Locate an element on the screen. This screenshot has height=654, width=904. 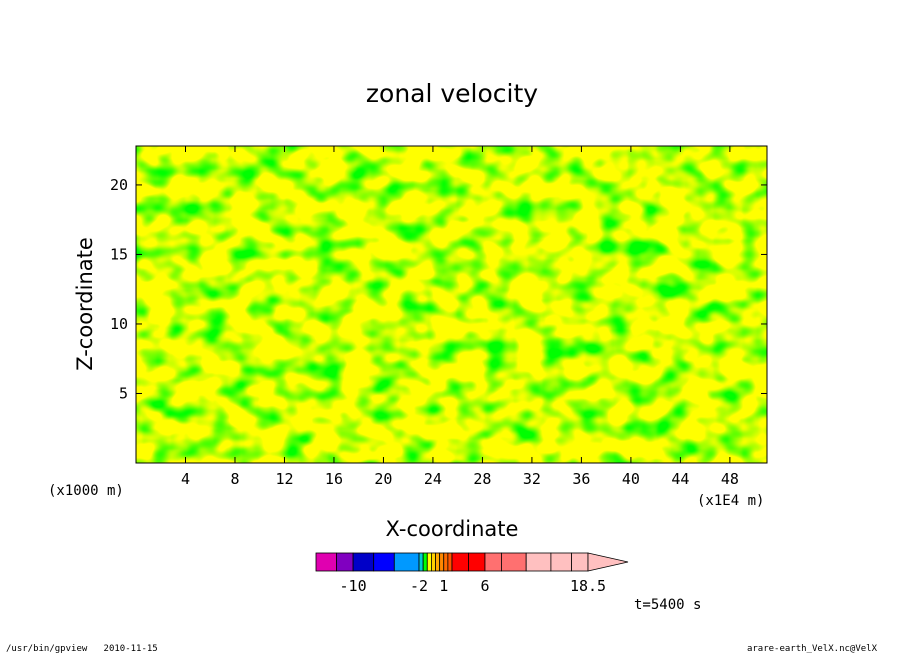
y-tick-label: 5 is located at coordinates (123, 393).